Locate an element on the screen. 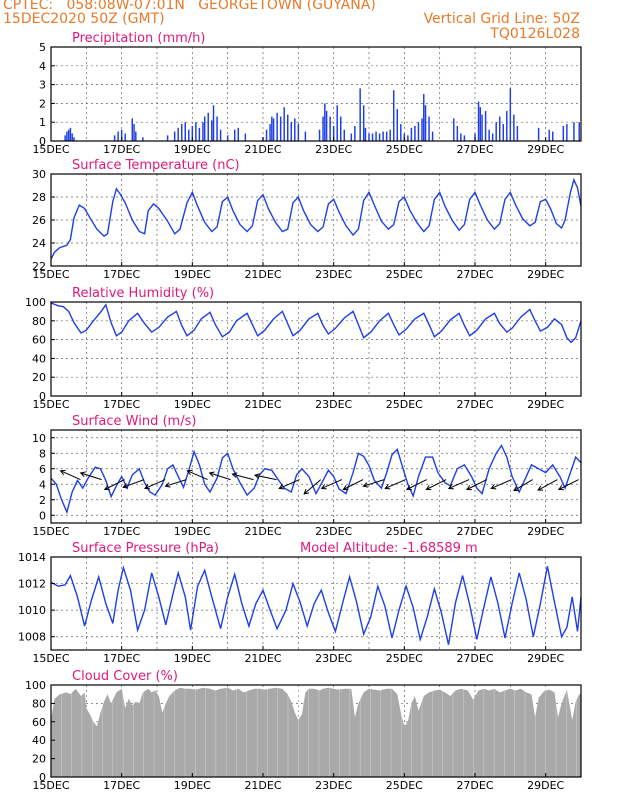 The image size is (618, 800). wind-xtick-label: 29DEC is located at coordinates (545, 531).